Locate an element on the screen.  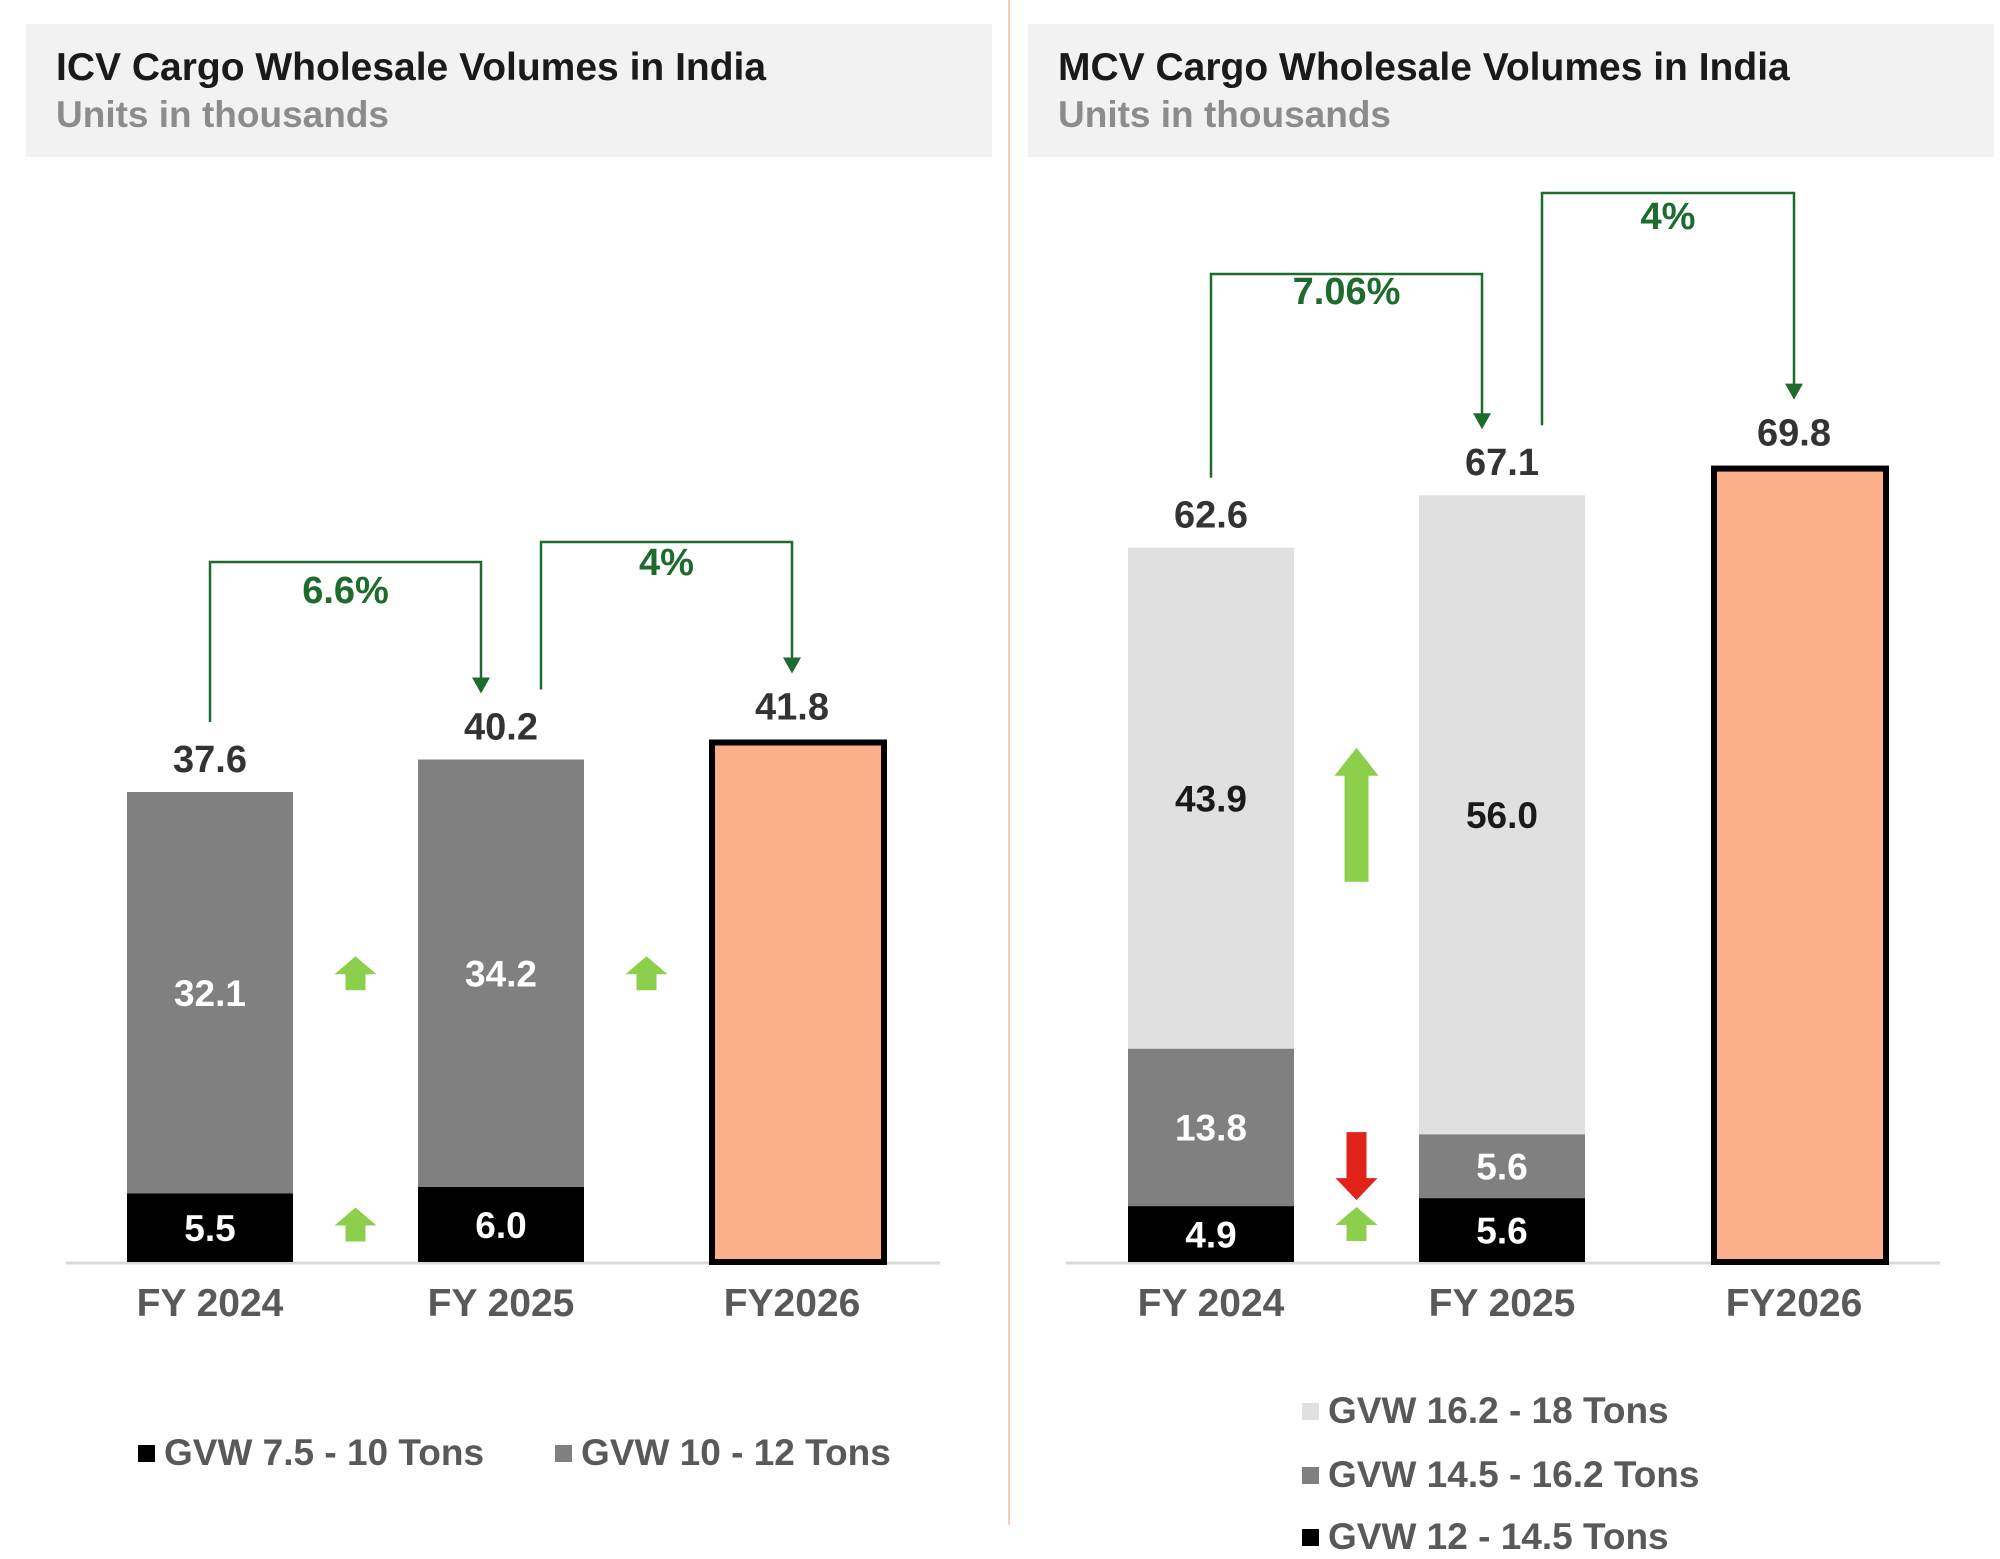
icv-chart-title: ICV Cargo Wholesale Volumes in India is located at coordinates (411, 67).